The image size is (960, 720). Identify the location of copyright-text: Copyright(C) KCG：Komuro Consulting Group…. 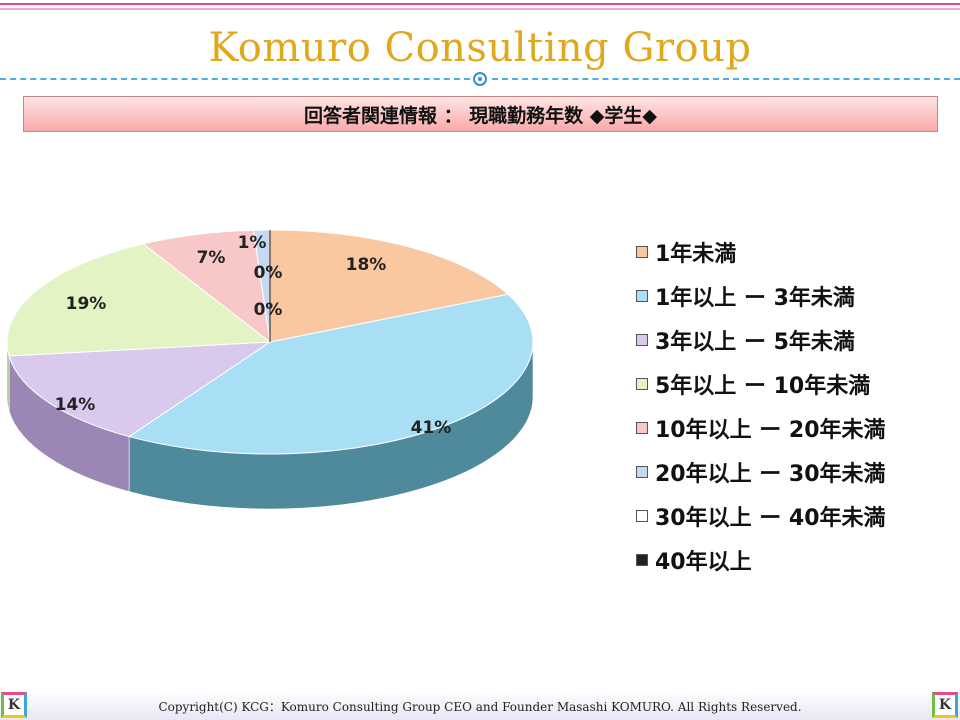
(480, 707).